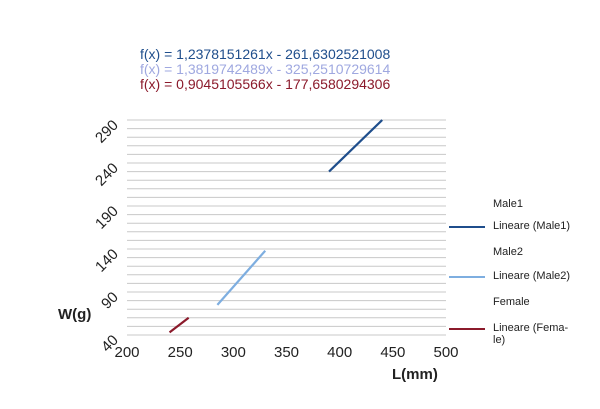 The width and height of the screenshot is (600, 409). What do you see at coordinates (511, 302) in the screenshot?
I see `legend-label: Female` at bounding box center [511, 302].